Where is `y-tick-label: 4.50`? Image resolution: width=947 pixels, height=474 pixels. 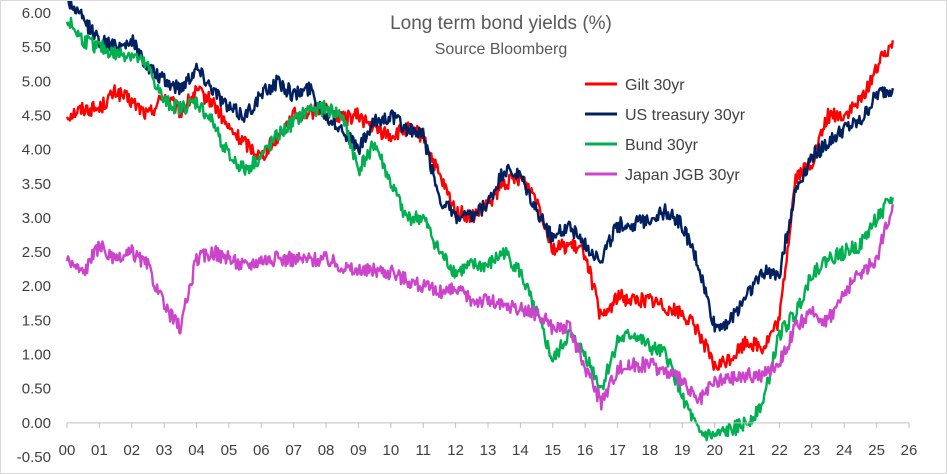
y-tick-label: 4.50 is located at coordinates (36, 115).